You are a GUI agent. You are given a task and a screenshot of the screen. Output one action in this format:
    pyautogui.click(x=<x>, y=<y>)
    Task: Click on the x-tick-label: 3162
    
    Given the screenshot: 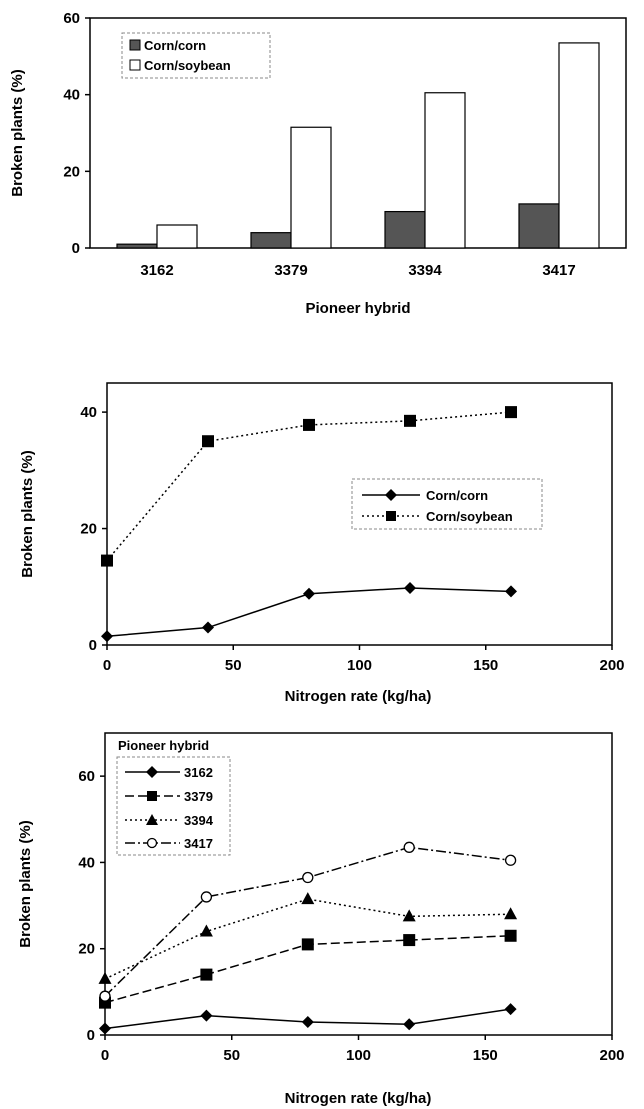 What is the action you would take?
    pyautogui.click(x=156, y=270)
    